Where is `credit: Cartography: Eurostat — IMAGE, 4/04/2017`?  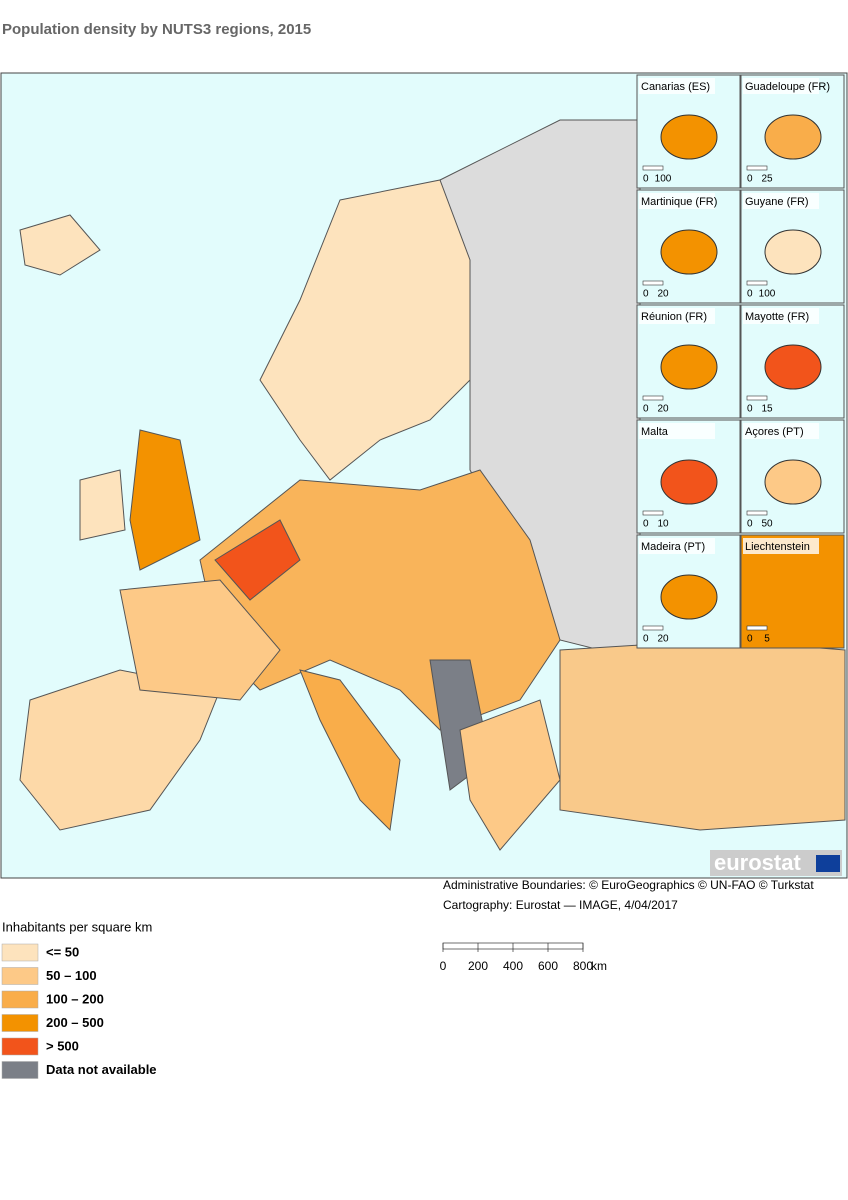
credit: Cartography: Eurostat — IMAGE, 4/04/2017 is located at coordinates (560, 905).